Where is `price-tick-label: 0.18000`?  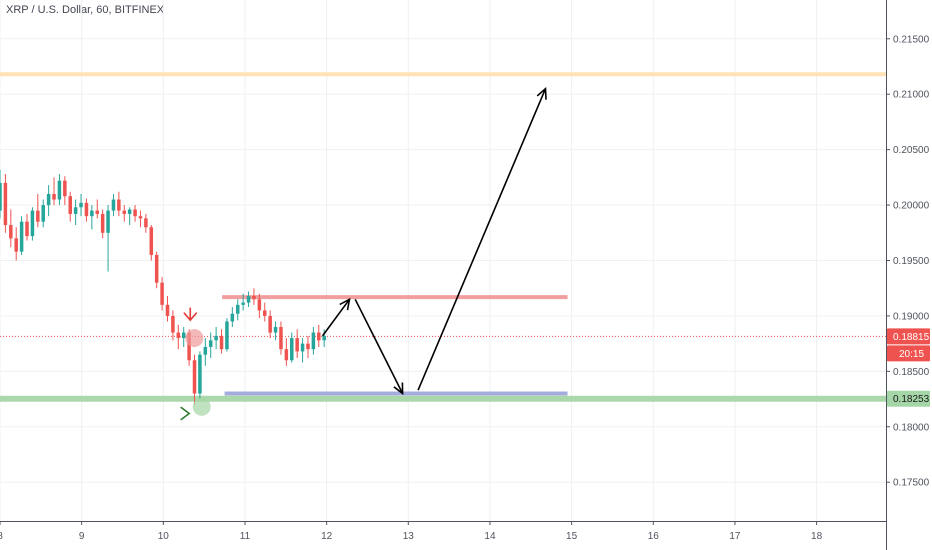 price-tick-label: 0.18000 is located at coordinates (911, 427).